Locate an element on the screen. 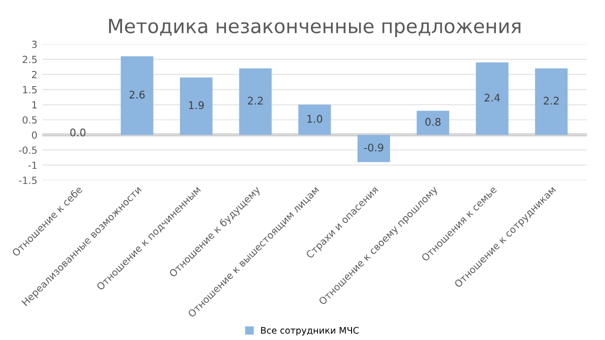 The height and width of the screenshot is (340, 605). data-label: 0.8 is located at coordinates (433, 122).